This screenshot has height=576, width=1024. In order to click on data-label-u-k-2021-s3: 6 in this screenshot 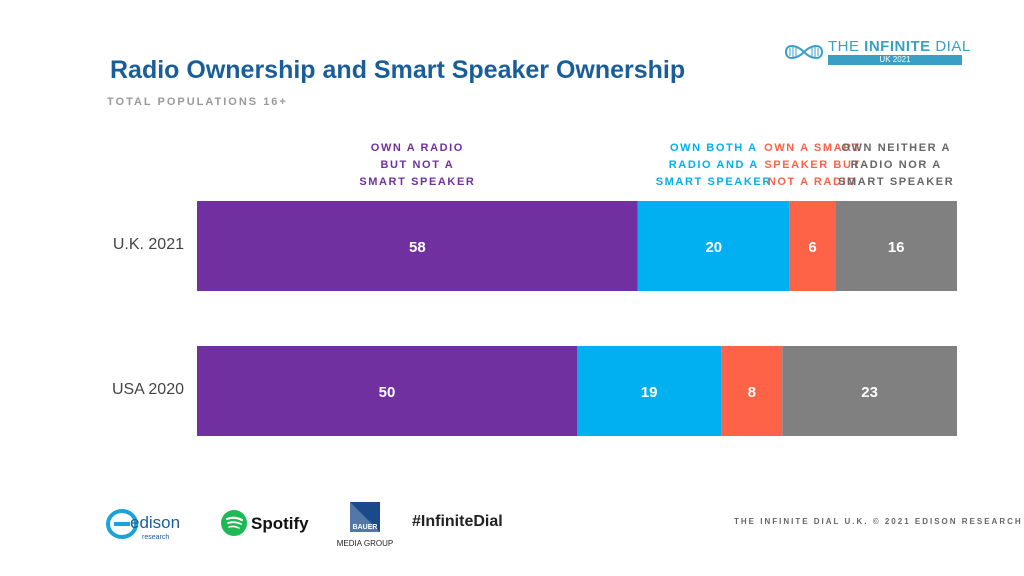, I will do `click(812, 247)`.